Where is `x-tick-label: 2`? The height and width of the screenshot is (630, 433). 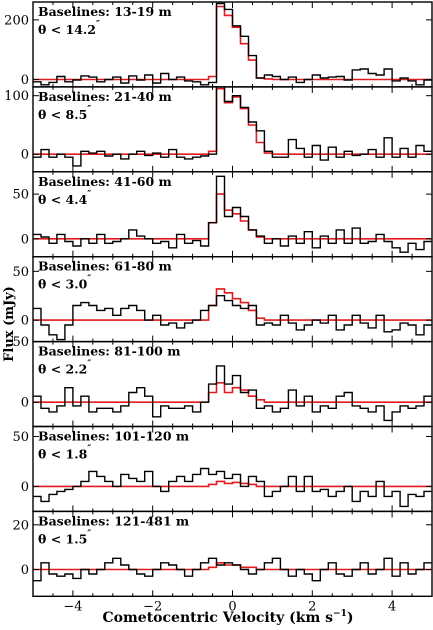 x-tick-label: 2 is located at coordinates (312, 606).